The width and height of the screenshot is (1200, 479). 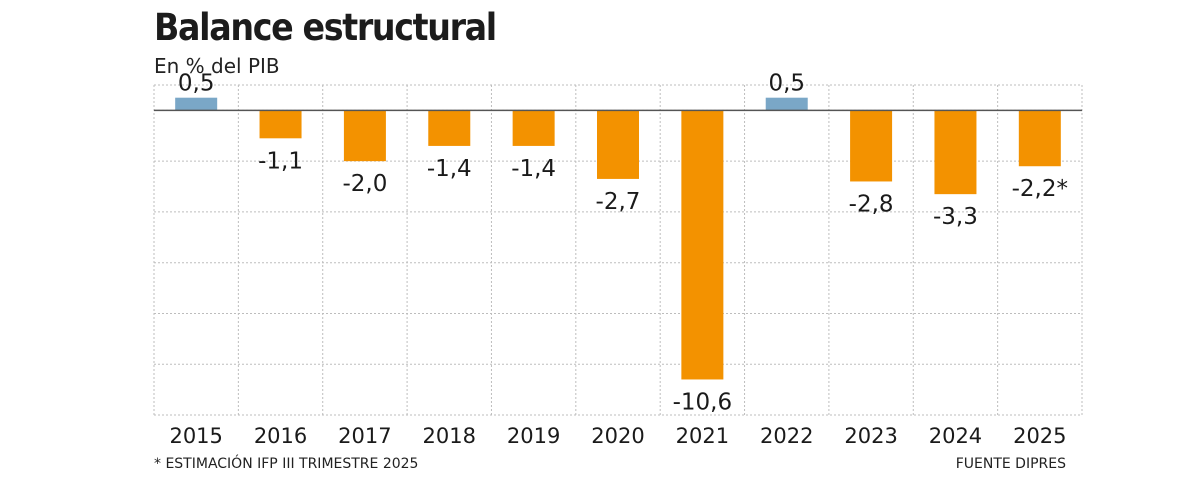 I want to click on bar-2017, so click(x=364, y=136).